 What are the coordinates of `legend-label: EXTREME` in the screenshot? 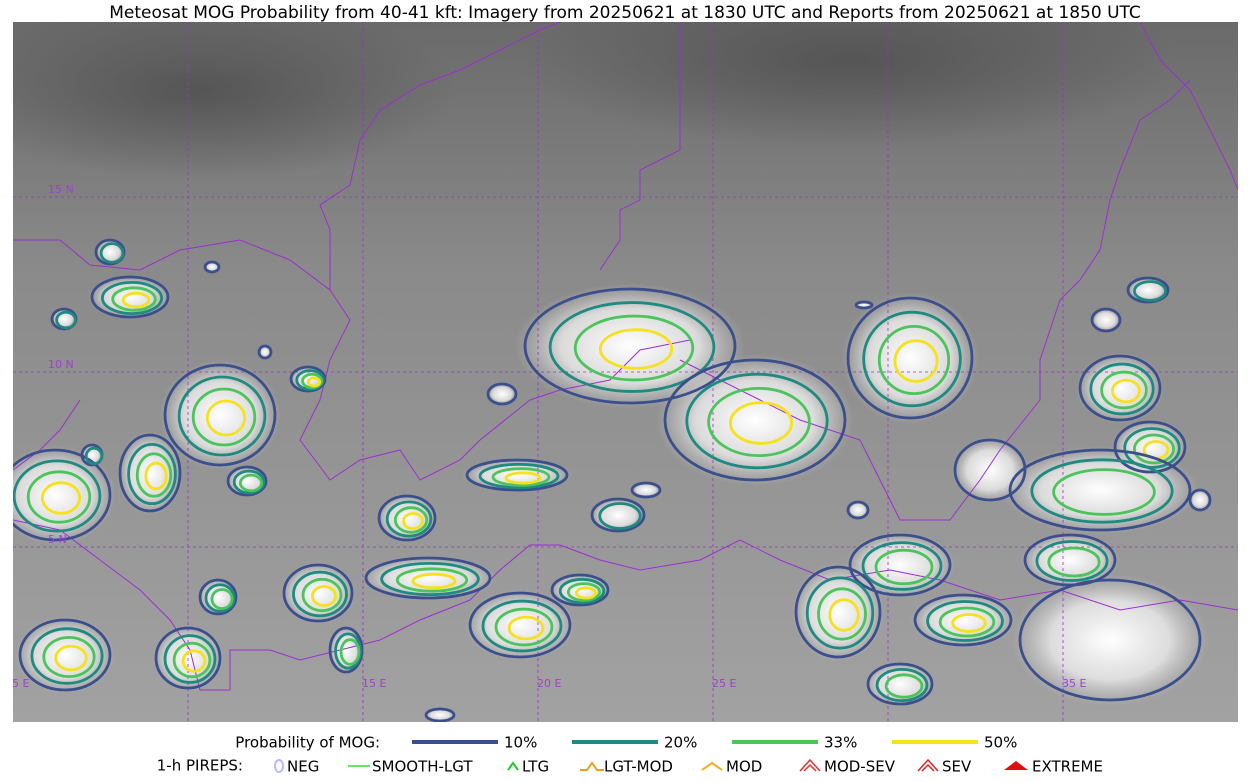 It's located at (1067, 767).